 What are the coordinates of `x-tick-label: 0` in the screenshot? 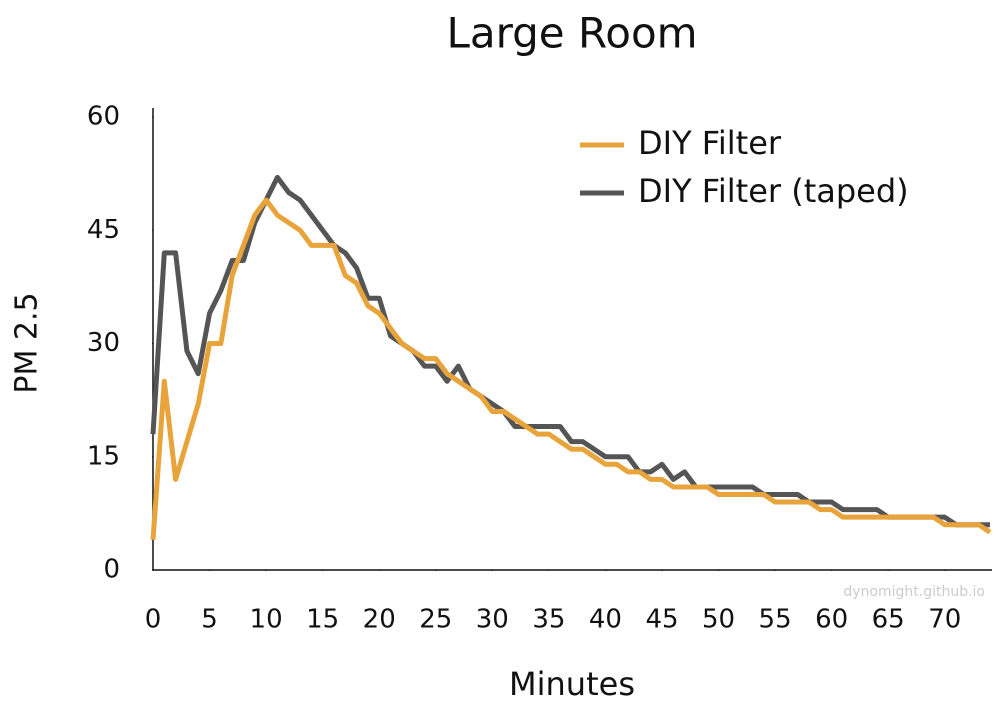 It's located at (153, 620).